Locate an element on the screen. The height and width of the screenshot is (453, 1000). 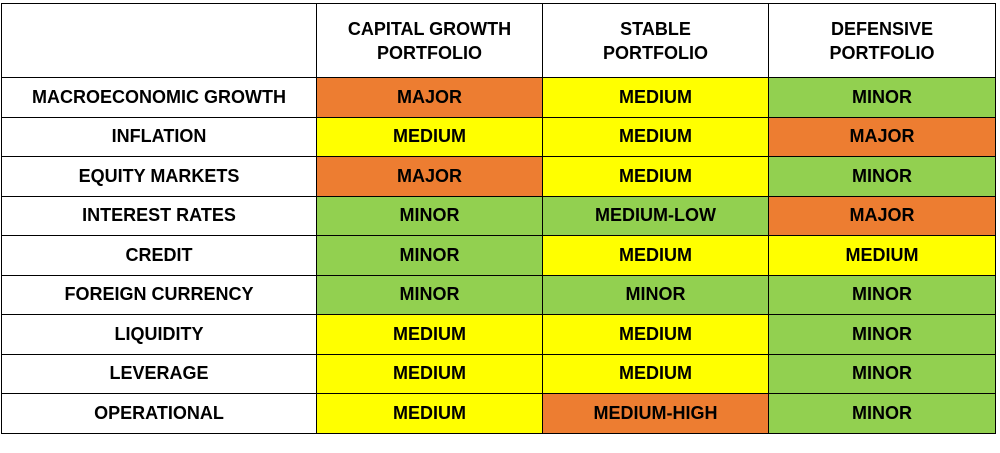
table-row: LEVERAGE MEDIUM MEDIUM MINOR is located at coordinates (498, 373).